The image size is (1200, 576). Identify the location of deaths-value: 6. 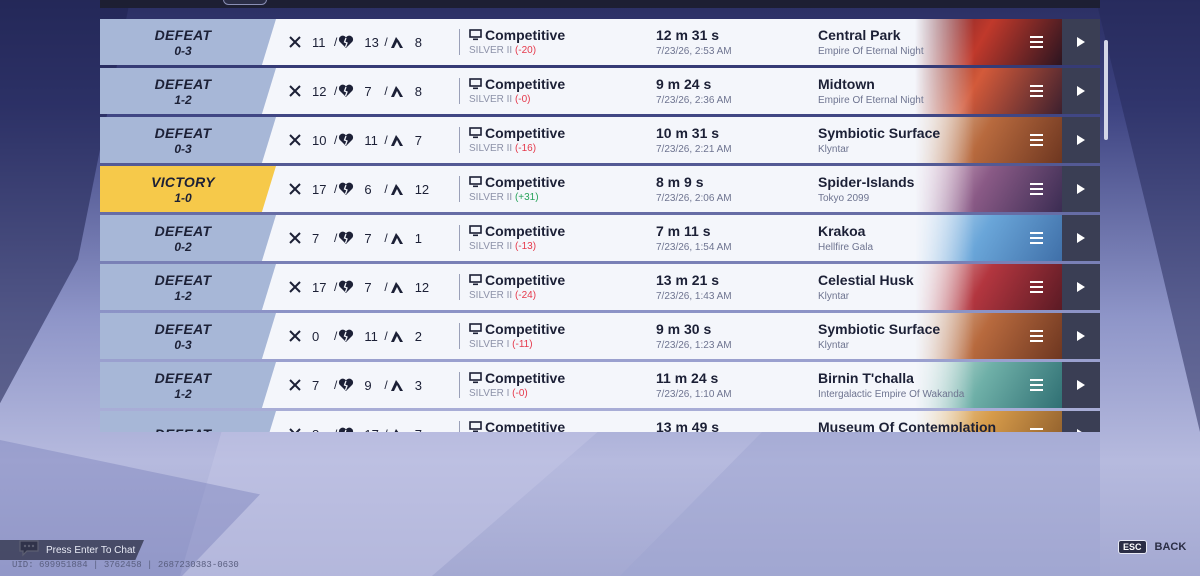
(368, 189).